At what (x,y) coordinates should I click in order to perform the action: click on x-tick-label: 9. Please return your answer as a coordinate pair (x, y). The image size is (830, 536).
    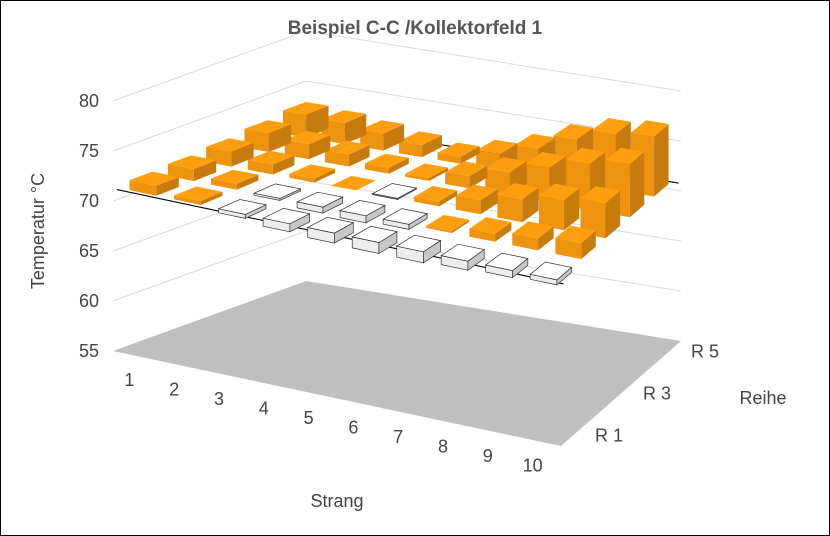
    Looking at the image, I should click on (488, 456).